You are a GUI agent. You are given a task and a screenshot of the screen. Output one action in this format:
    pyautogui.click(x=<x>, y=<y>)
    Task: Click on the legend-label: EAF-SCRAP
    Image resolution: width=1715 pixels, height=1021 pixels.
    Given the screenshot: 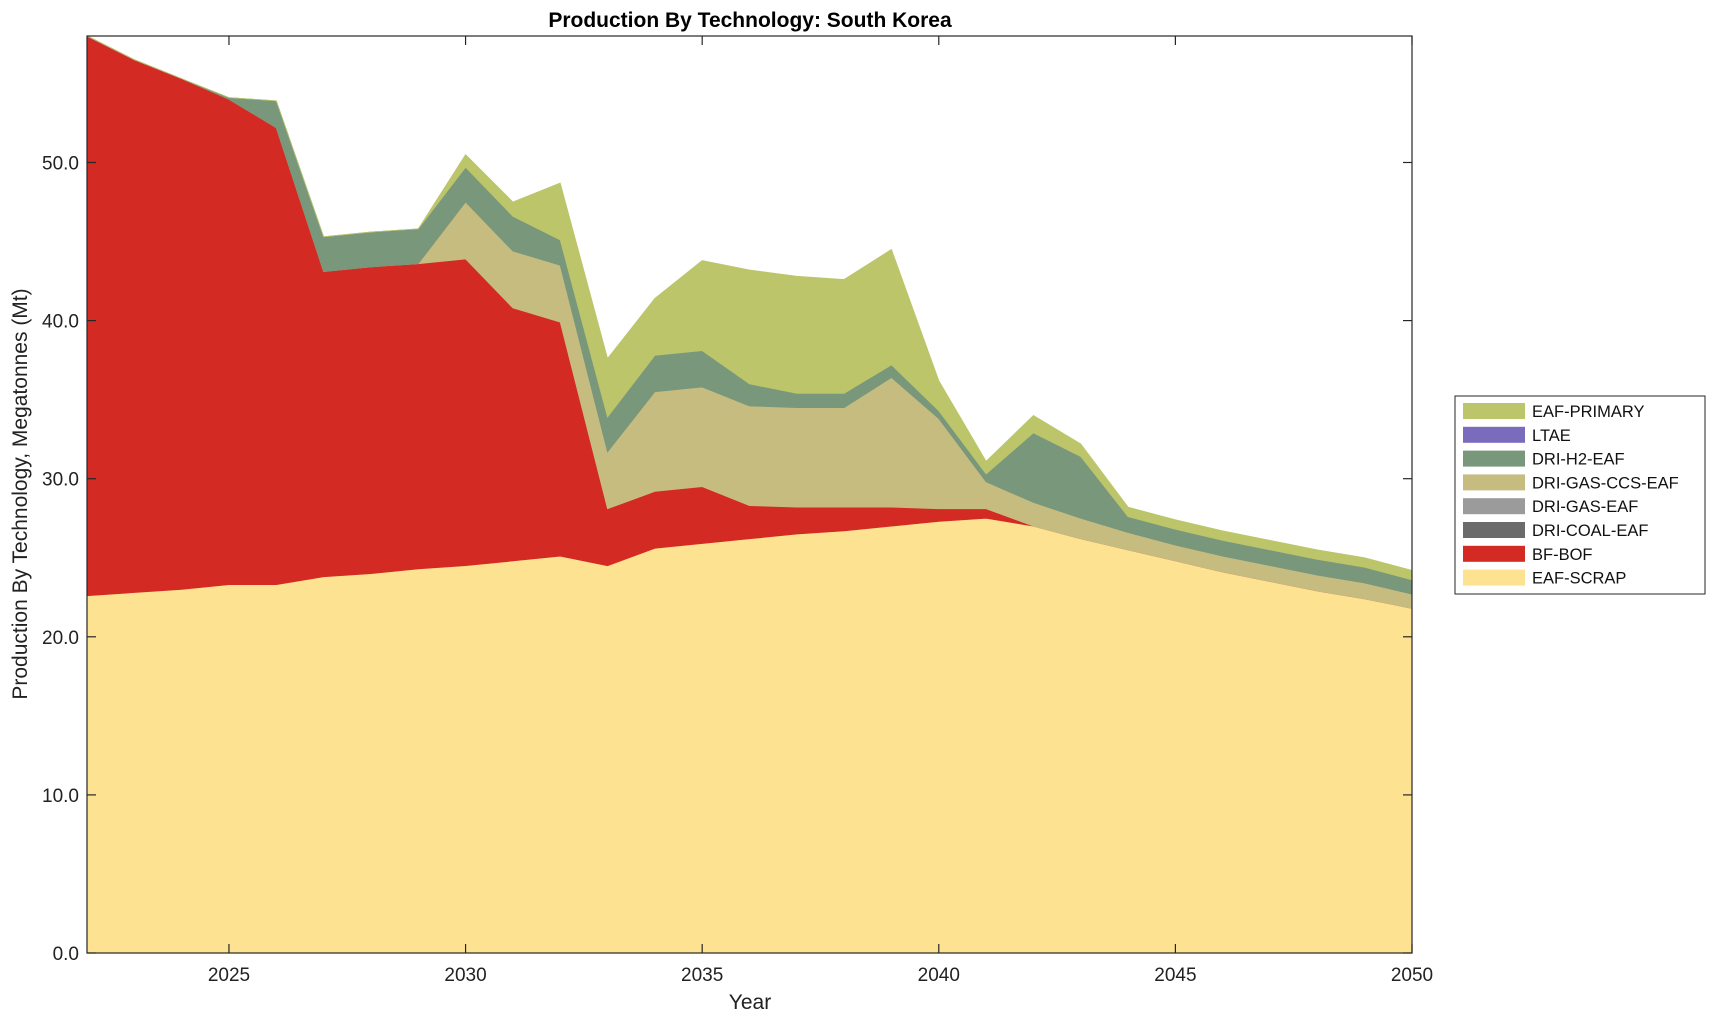 What is the action you would take?
    pyautogui.click(x=1579, y=579)
    